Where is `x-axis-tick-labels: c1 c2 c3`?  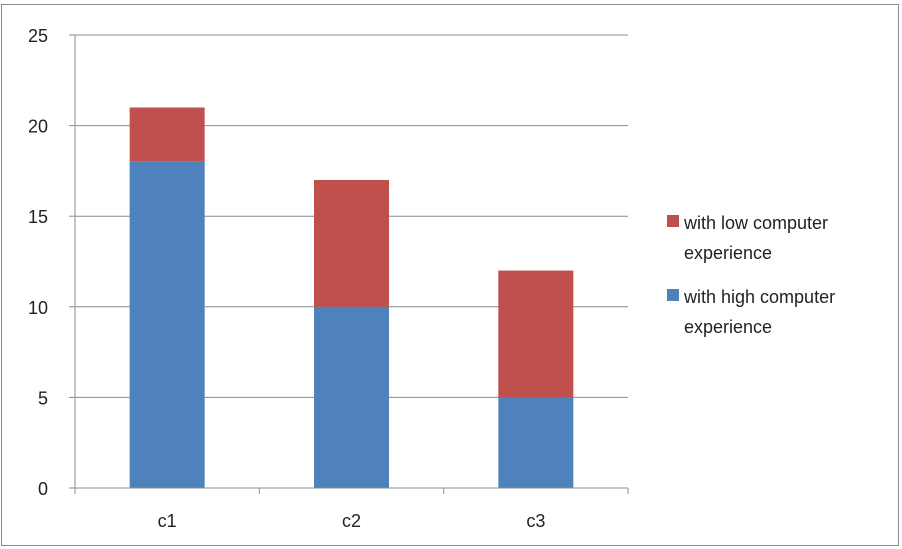
x-axis-tick-labels: c1 c2 c3 is located at coordinates (352, 521).